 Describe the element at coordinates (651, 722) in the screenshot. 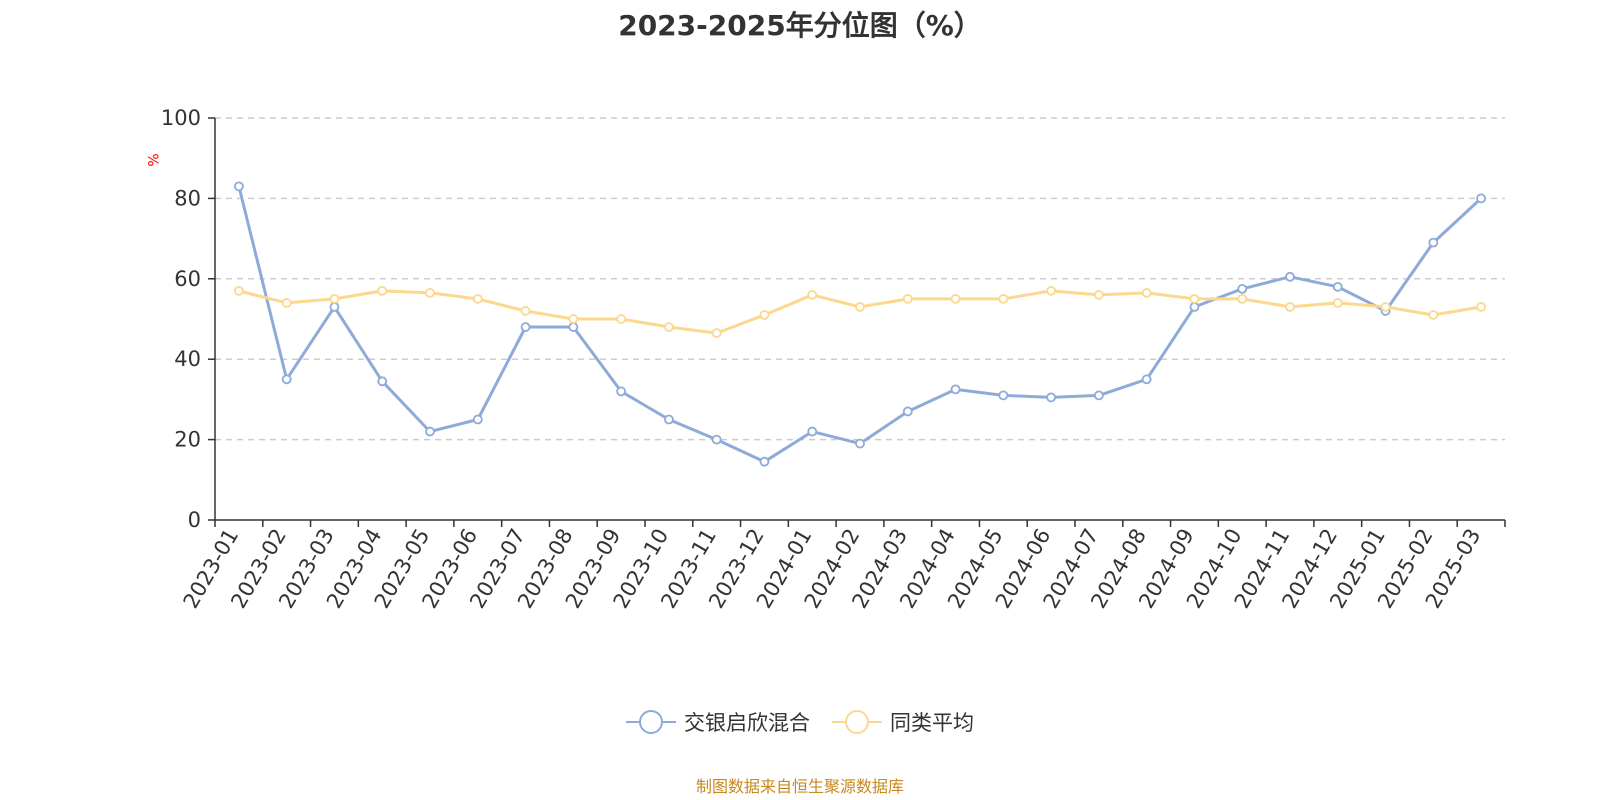

I see `legend-marker-series-1-icon` at that location.